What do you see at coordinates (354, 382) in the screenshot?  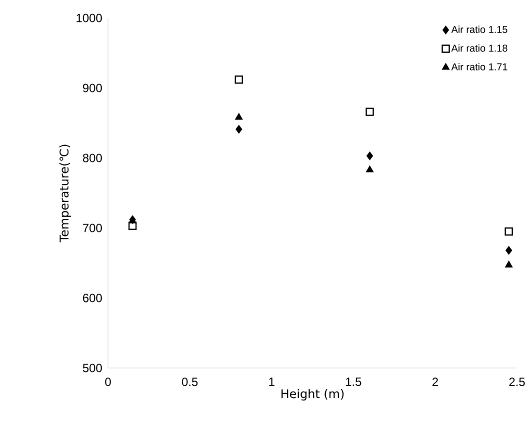 I see `x-tick-label: 1.5` at bounding box center [354, 382].